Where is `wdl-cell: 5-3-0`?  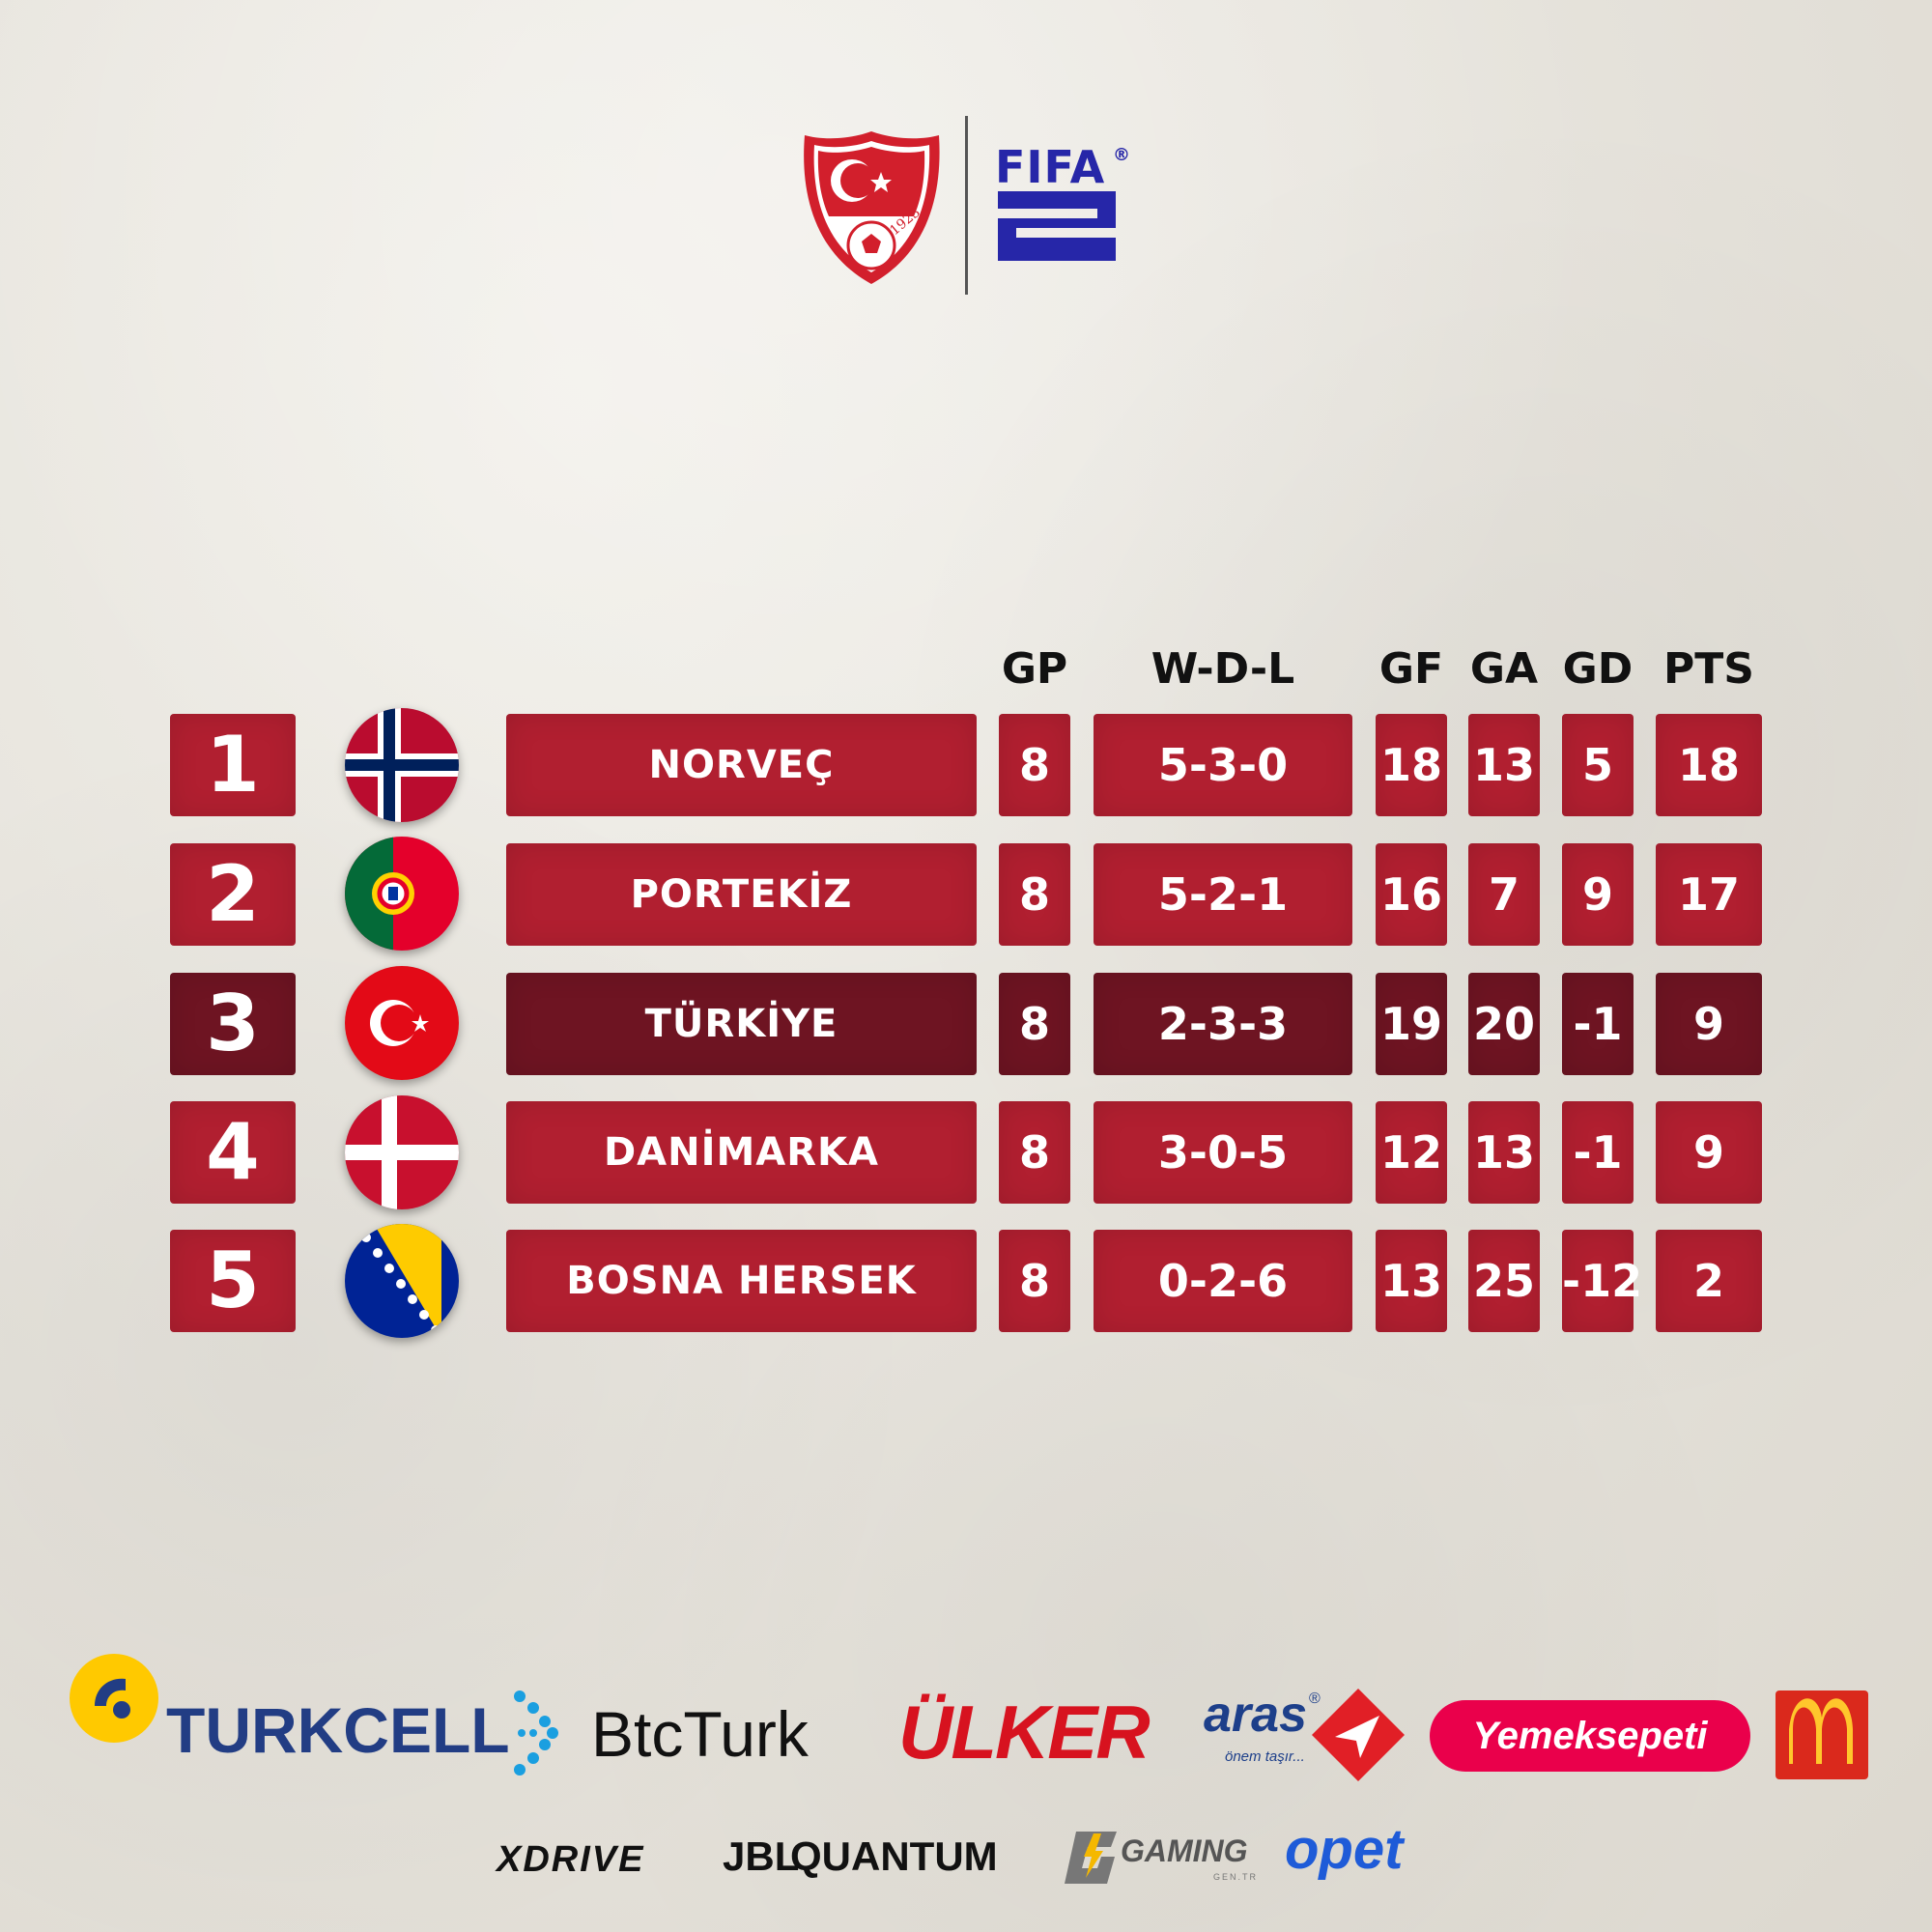 wdl-cell: 5-3-0 is located at coordinates (1223, 765).